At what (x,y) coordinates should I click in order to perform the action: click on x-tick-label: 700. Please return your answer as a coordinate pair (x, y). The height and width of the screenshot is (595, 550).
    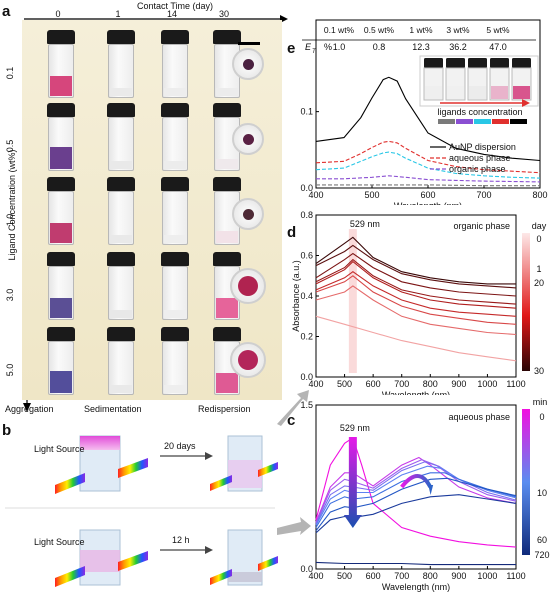
    Looking at the image, I should click on (483, 195).